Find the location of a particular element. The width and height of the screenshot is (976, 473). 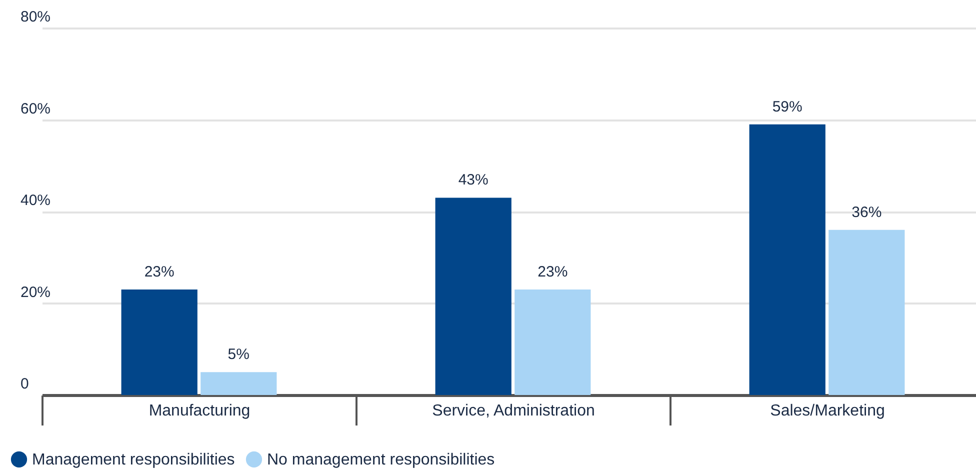

legend-label: No management responsibilities is located at coordinates (381, 459).